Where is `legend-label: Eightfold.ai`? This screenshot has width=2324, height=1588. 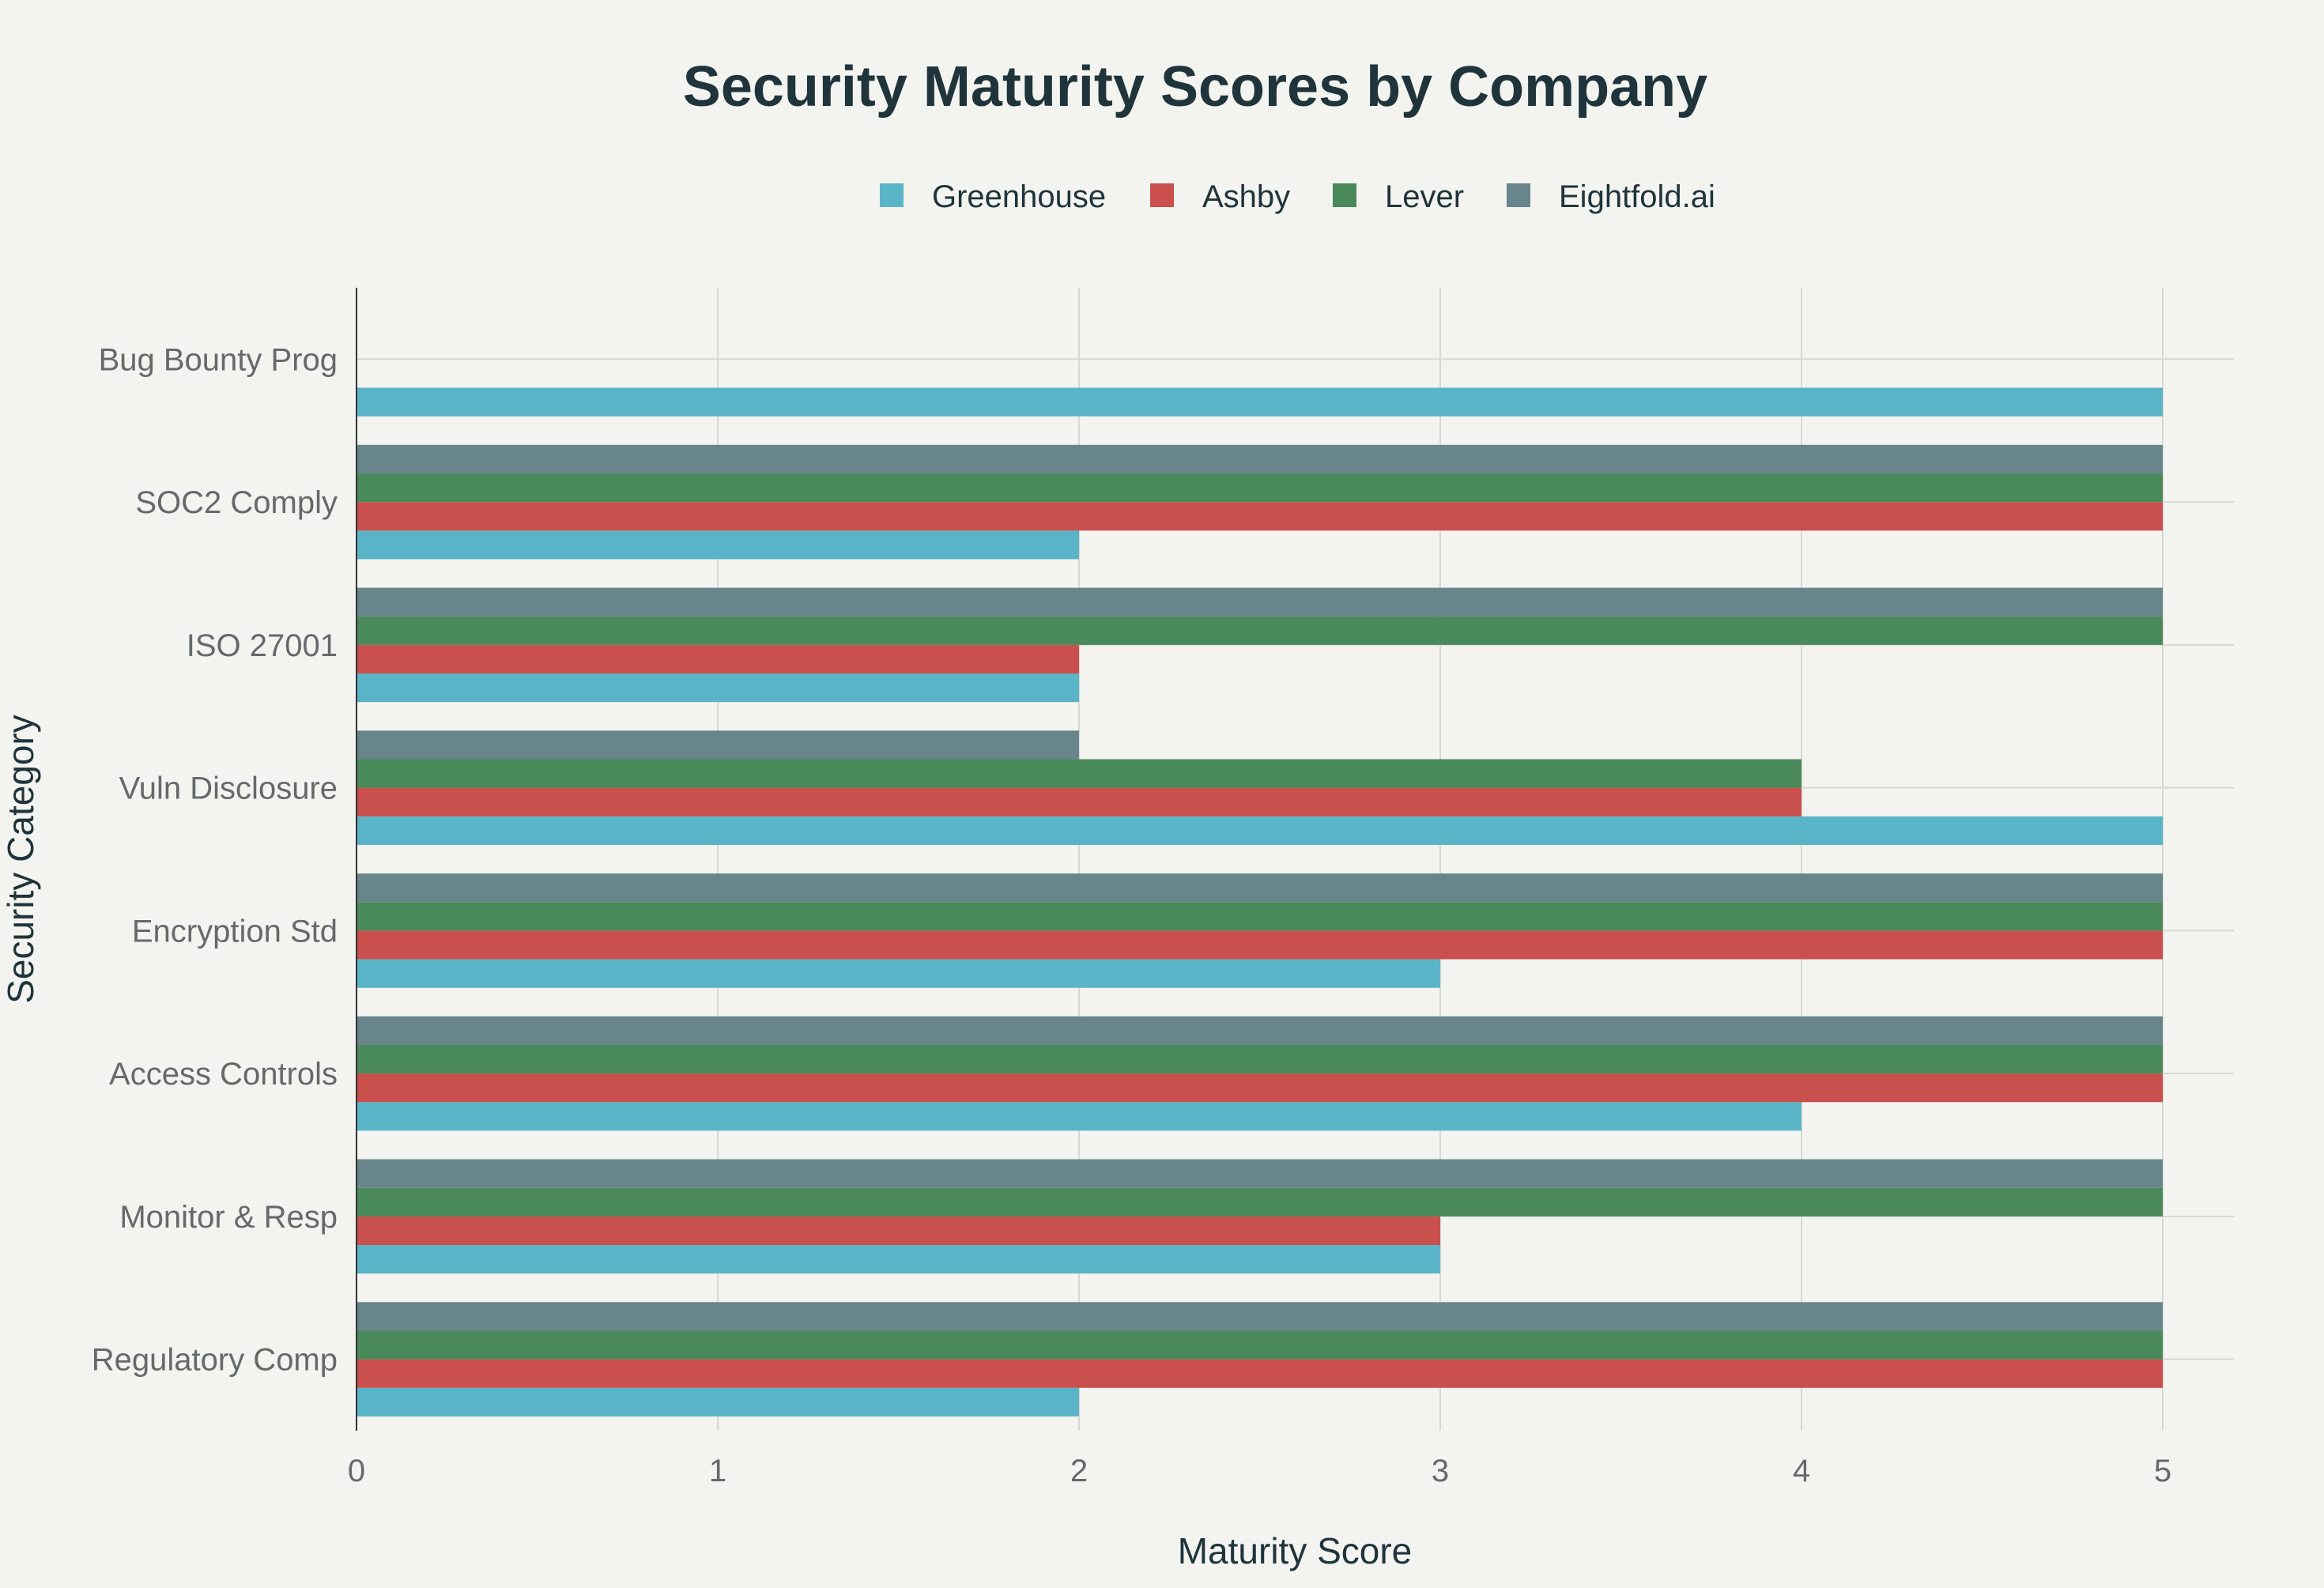
legend-label: Eightfold.ai is located at coordinates (1637, 196).